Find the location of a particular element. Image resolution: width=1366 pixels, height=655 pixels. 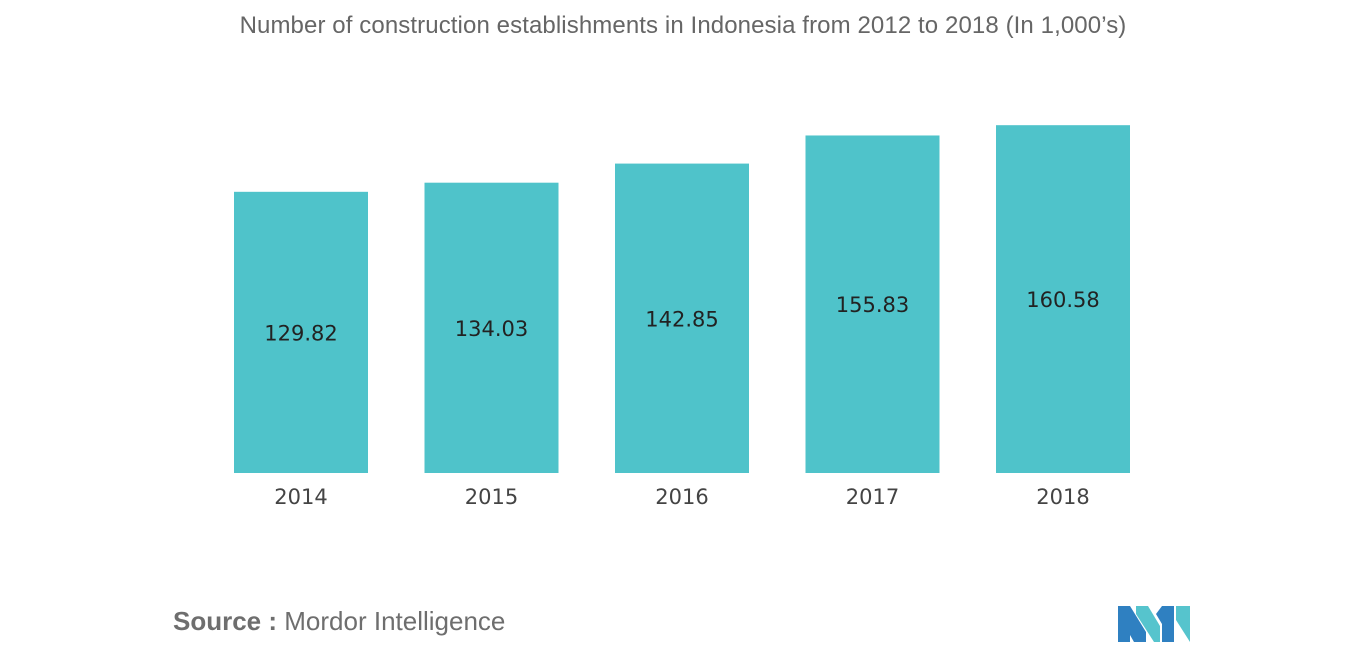

source-note: Source : Mordor Intelligence is located at coordinates (339, 621).